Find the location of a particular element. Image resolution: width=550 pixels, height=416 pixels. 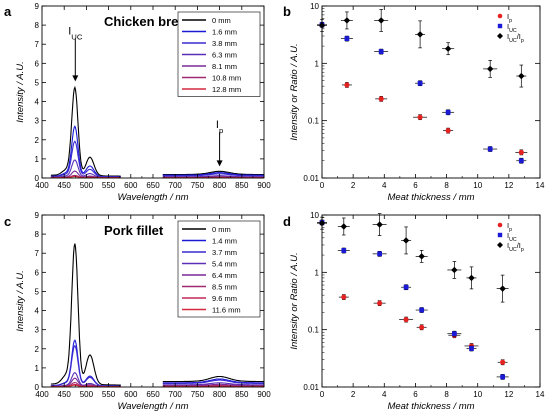

y-axis-label: Intensity or Ratio / A.U. is located at coordinates (294, 300).